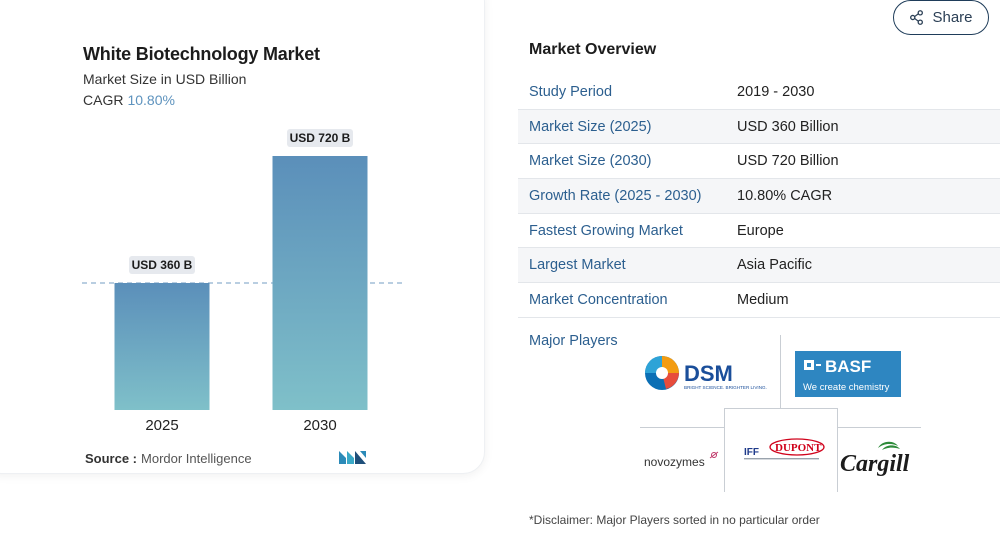 The image size is (1005, 550). I want to click on cargill-name: Cargill, so click(875, 463).